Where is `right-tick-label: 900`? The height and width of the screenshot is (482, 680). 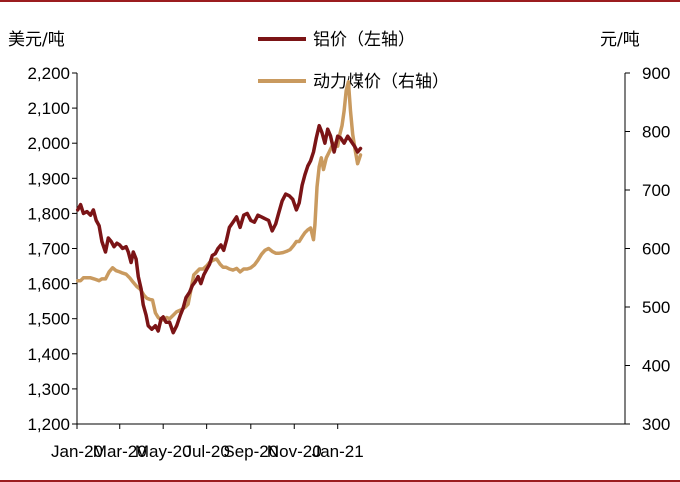 right-tick-label: 900 is located at coordinates (656, 73).